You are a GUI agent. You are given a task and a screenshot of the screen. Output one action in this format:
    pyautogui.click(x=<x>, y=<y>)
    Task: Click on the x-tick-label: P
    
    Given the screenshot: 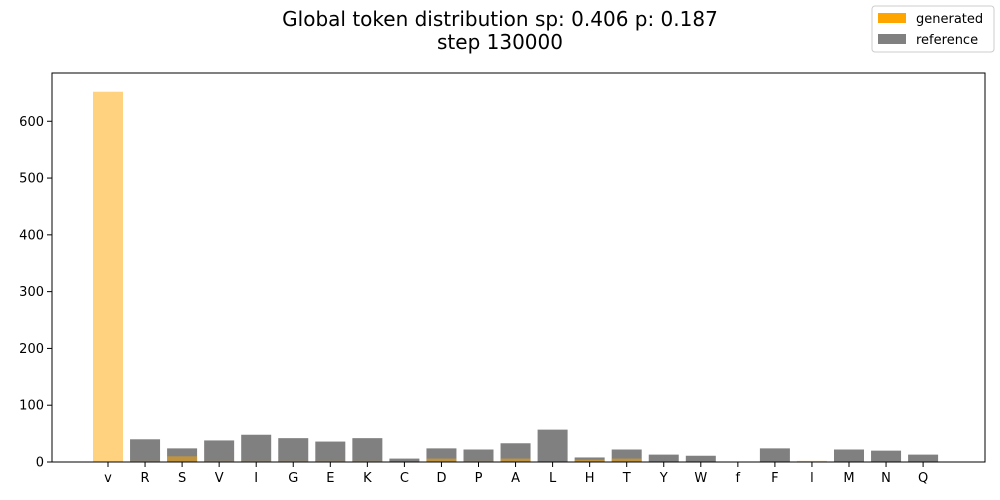 What is the action you would take?
    pyautogui.click(x=479, y=478)
    